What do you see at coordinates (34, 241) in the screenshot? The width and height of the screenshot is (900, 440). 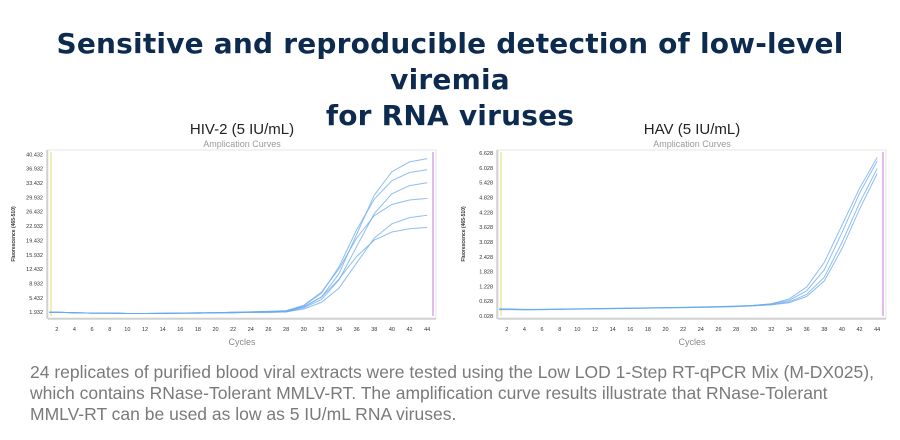 I see `y-tick-label: 19.432` at bounding box center [34, 241].